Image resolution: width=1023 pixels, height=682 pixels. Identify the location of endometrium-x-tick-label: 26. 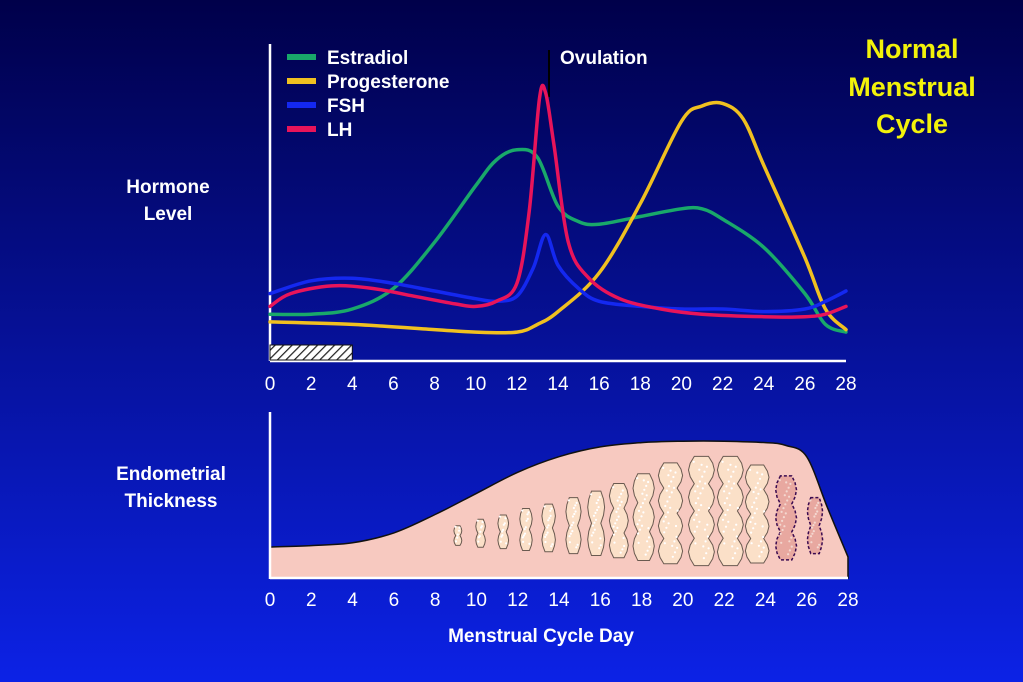
(806, 600).